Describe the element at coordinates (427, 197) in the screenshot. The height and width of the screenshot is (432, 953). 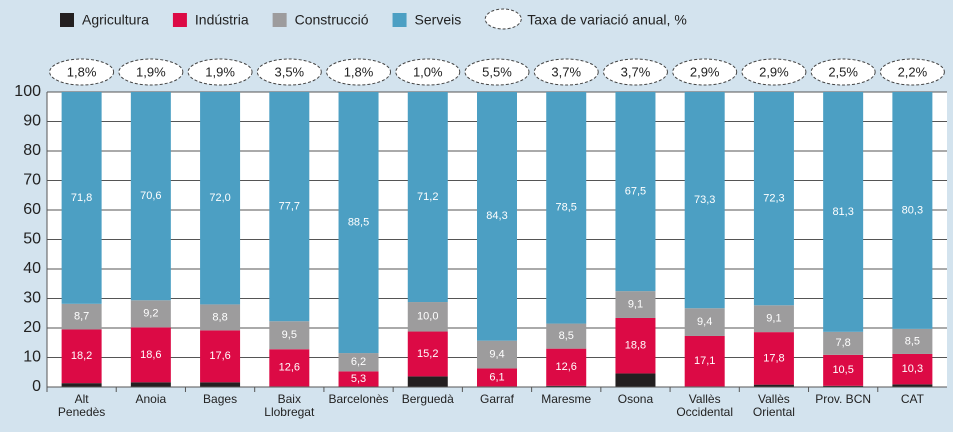
I see `data-label: 71,2` at that location.